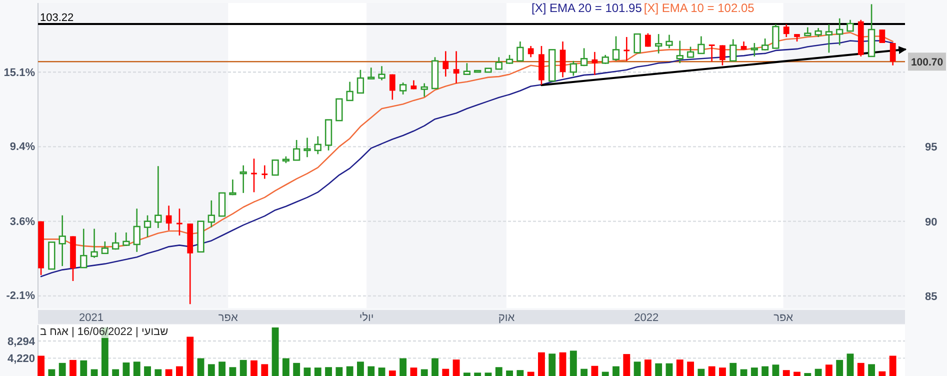 This screenshot has height=376, width=947. I want to click on y2-tick-label: 3.6%, so click(23, 222).